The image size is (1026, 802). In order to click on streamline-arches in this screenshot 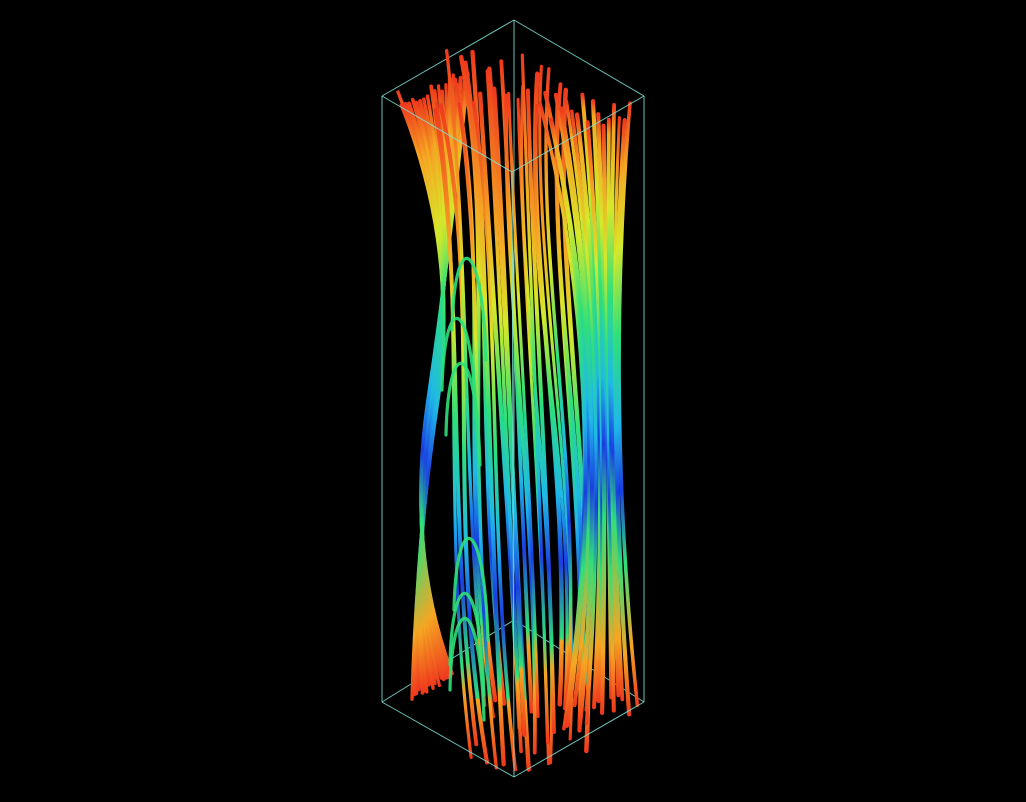, I will do `click(465, 489)`.